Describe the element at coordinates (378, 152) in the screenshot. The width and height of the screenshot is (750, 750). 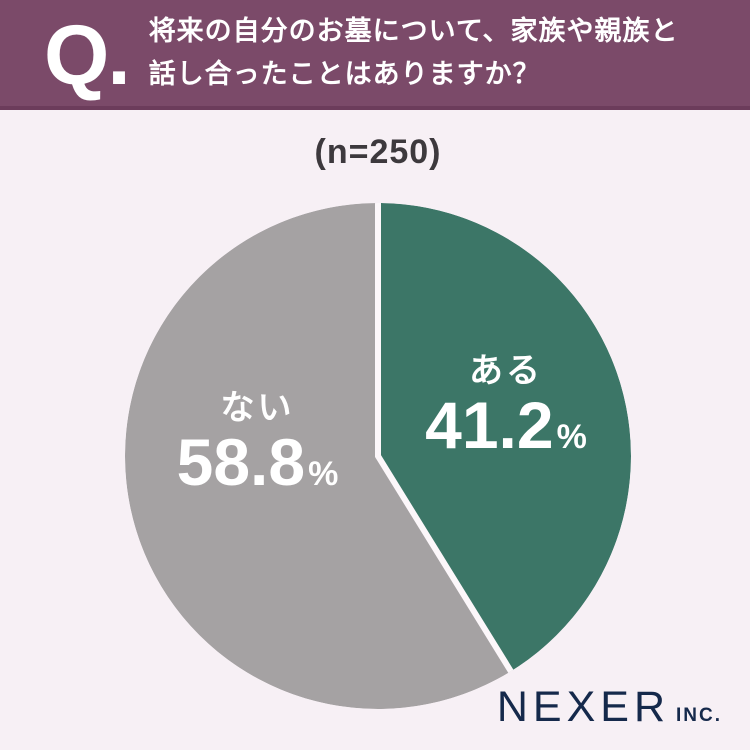
I see `sample-size-label: (n=250)` at that location.